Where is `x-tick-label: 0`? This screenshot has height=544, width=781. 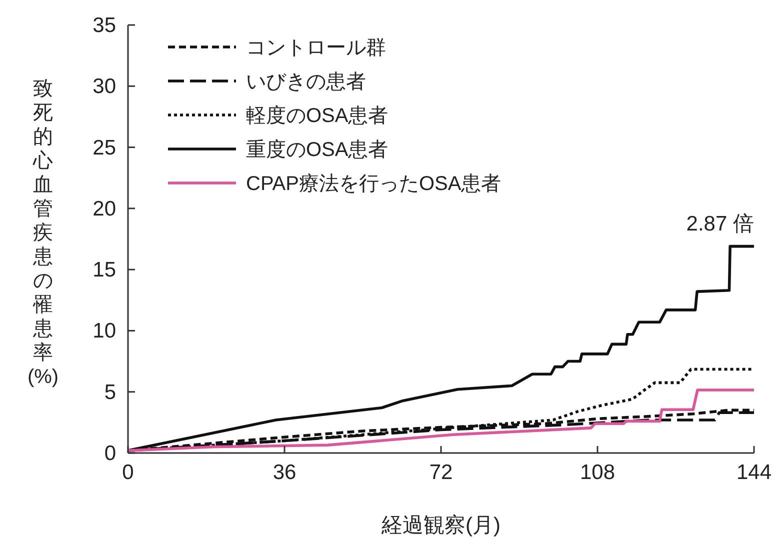
x-tick-label: 0 is located at coordinates (128, 472).